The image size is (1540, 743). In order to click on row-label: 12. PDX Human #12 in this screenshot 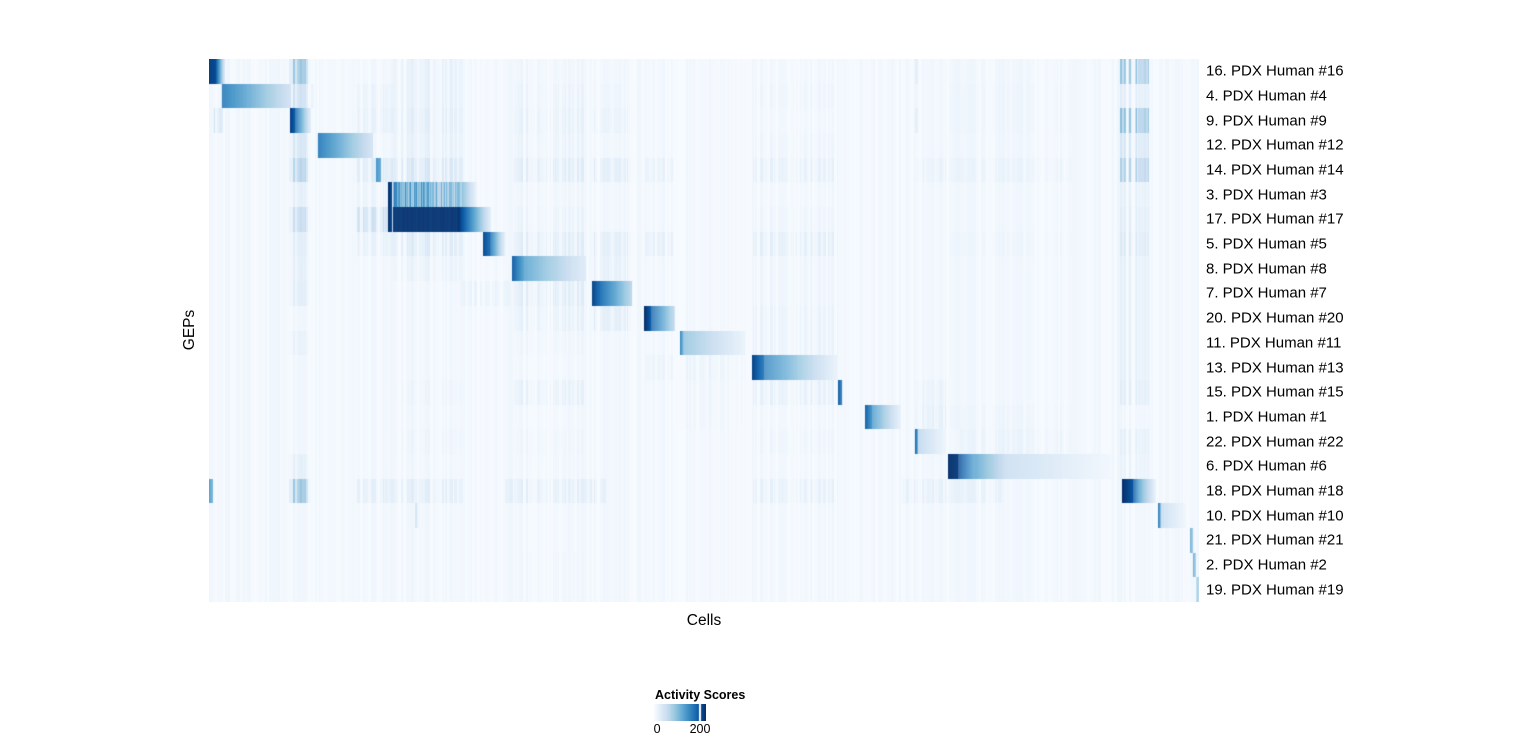, I will do `click(1275, 145)`.